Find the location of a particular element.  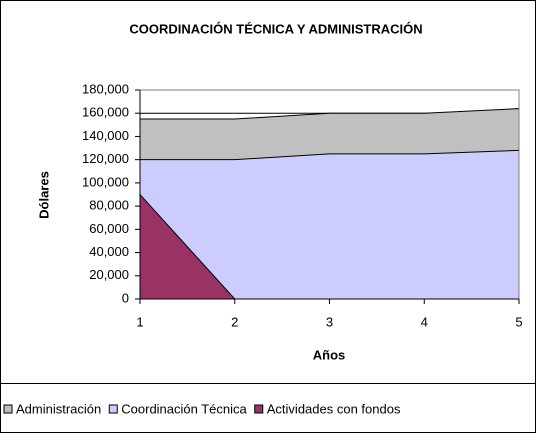

y-tick-label: 120,000 is located at coordinates (105, 158).